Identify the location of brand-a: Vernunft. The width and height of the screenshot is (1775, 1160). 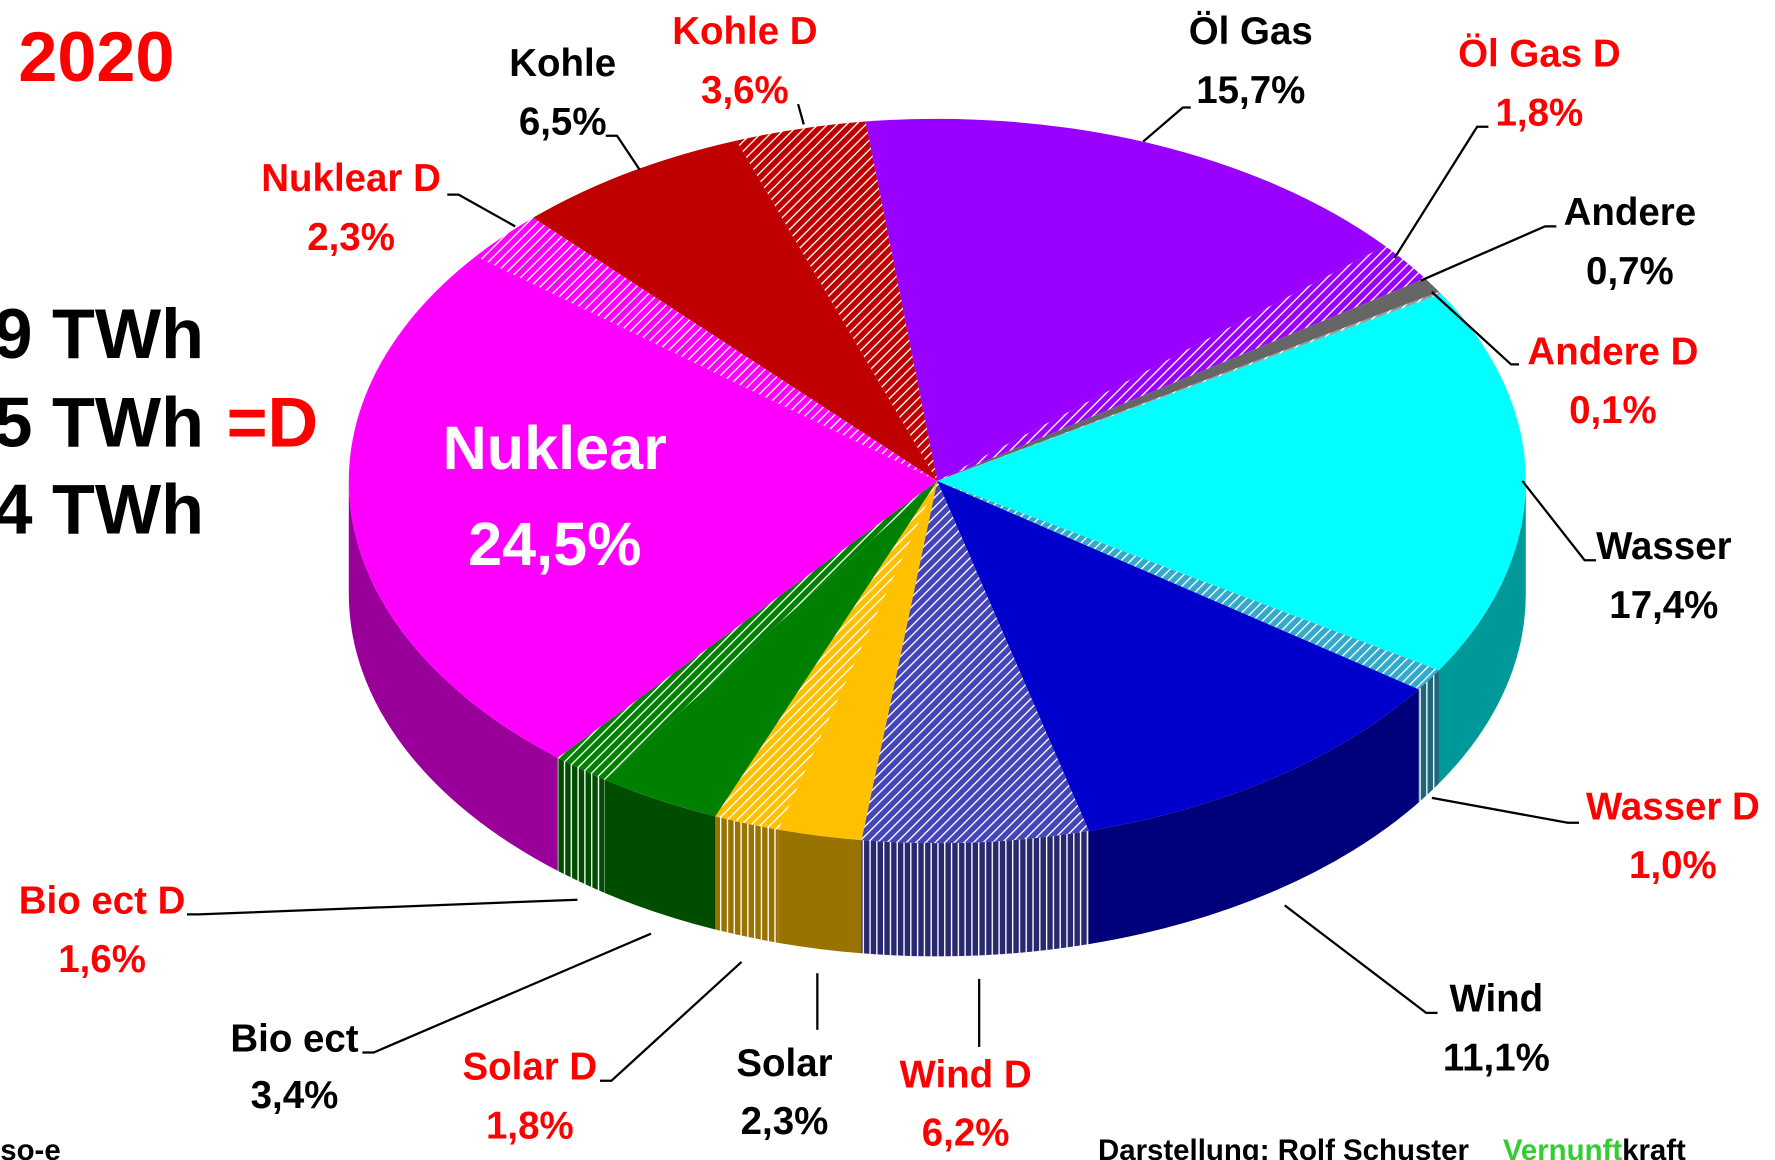
(1562, 1147).